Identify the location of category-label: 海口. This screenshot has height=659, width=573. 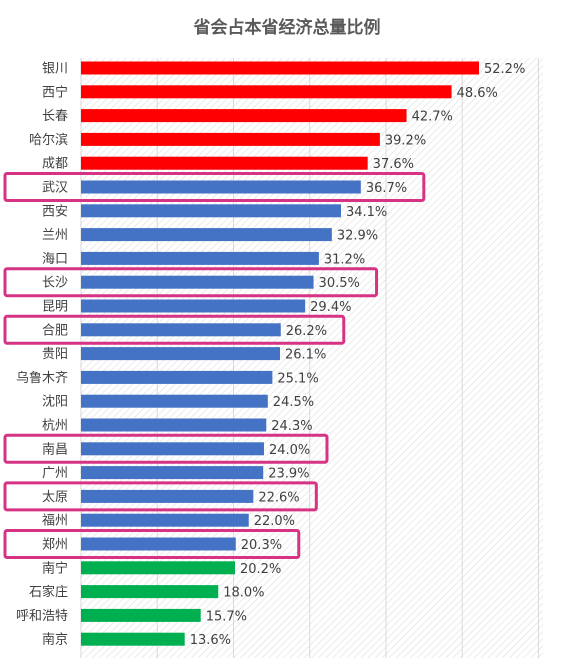
(55, 259).